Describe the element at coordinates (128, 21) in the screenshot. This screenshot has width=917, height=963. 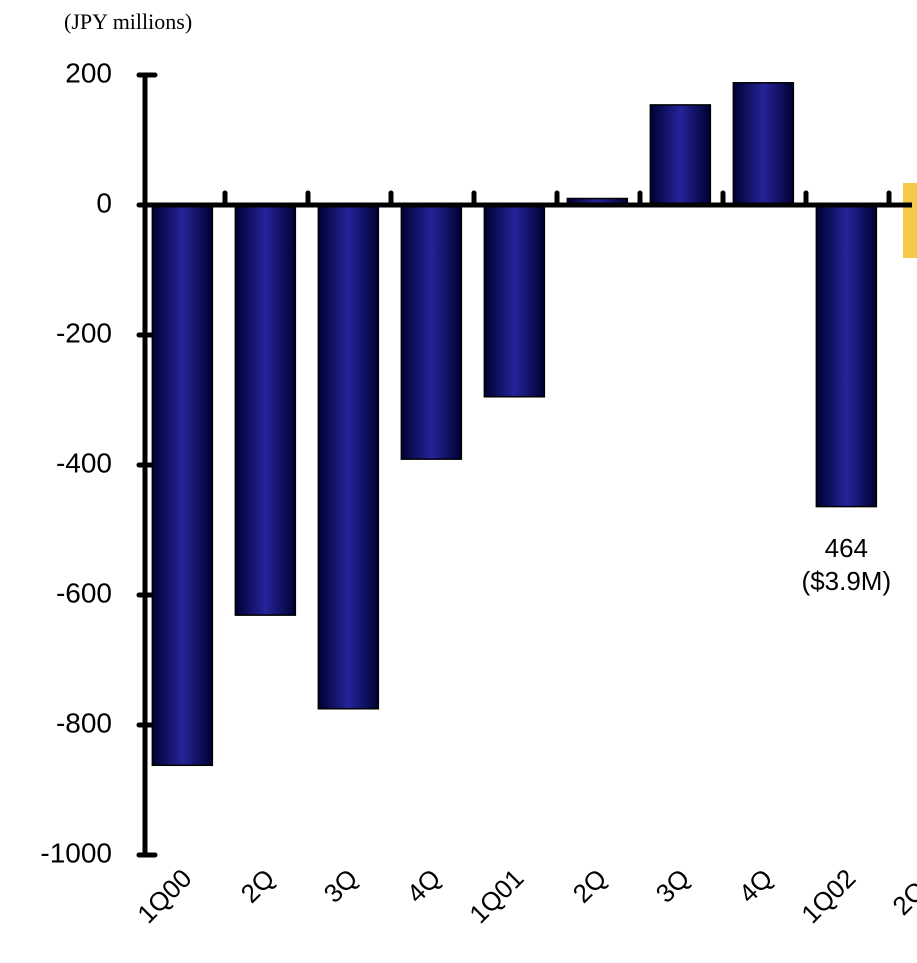
I see `y-axis-label: (JPY millions)` at that location.